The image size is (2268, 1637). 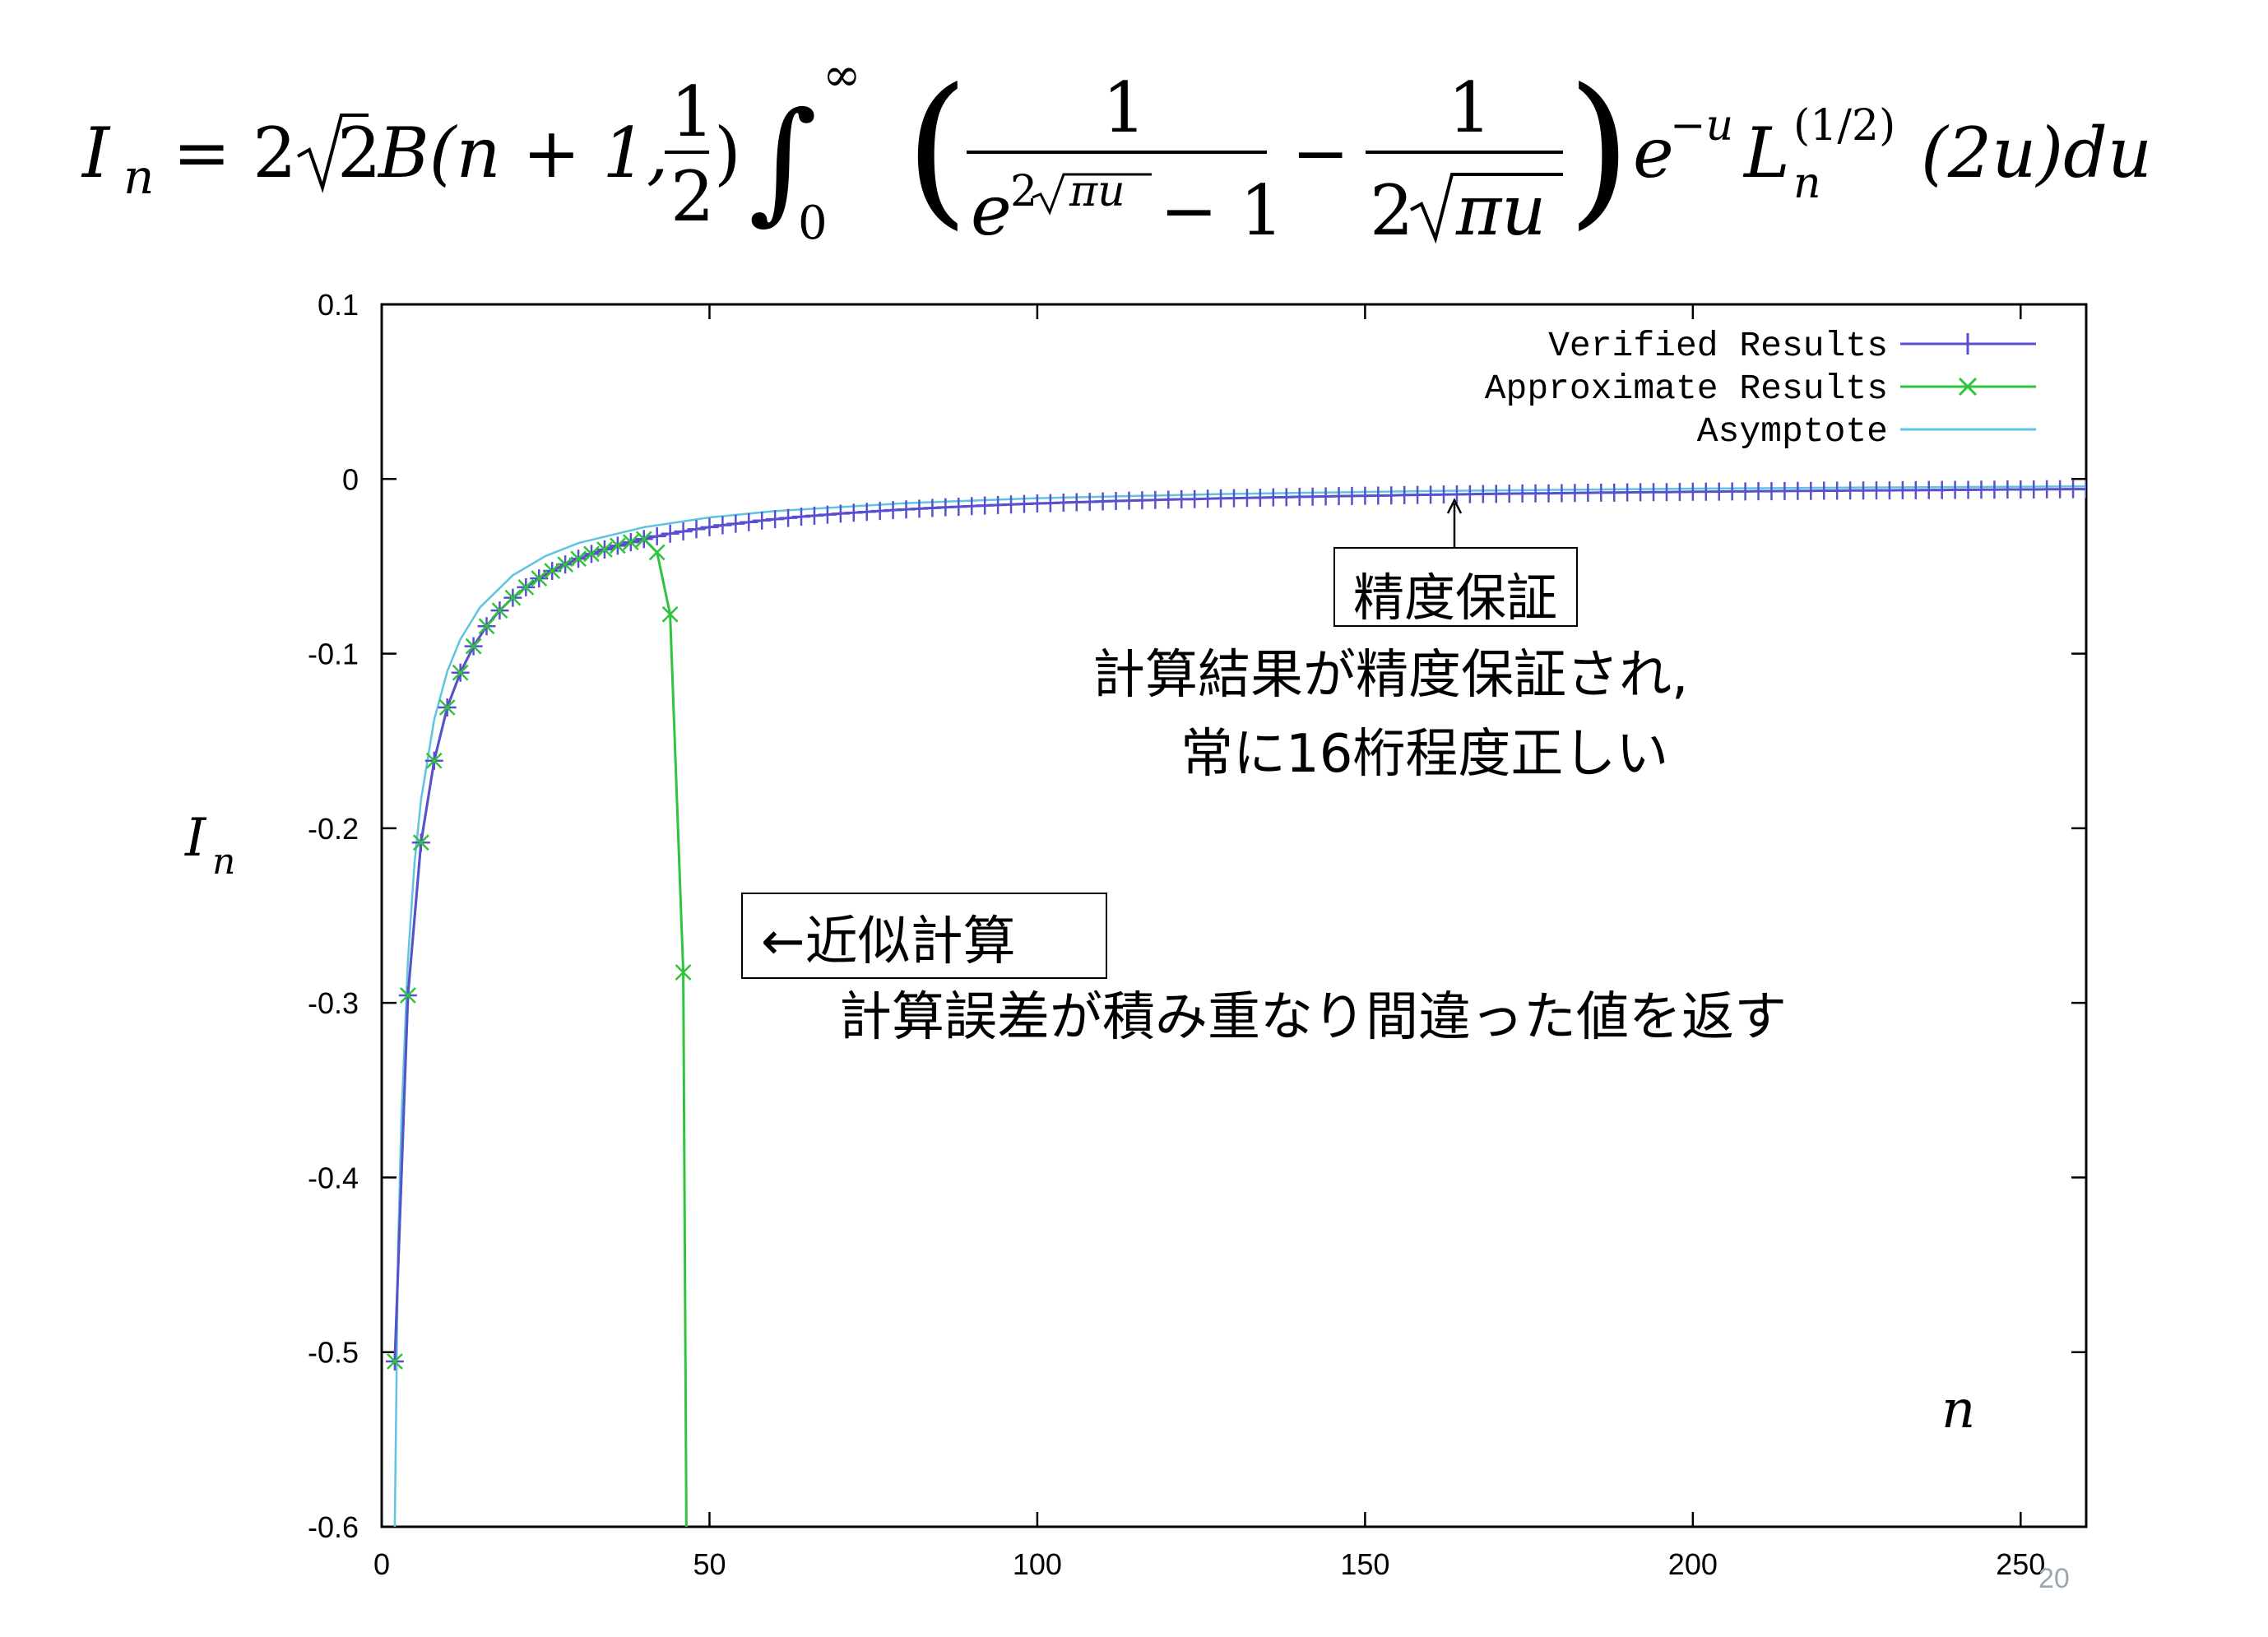 What do you see at coordinates (2036, 153) in the screenshot?
I see `formula-tail: (2u)du` at bounding box center [2036, 153].